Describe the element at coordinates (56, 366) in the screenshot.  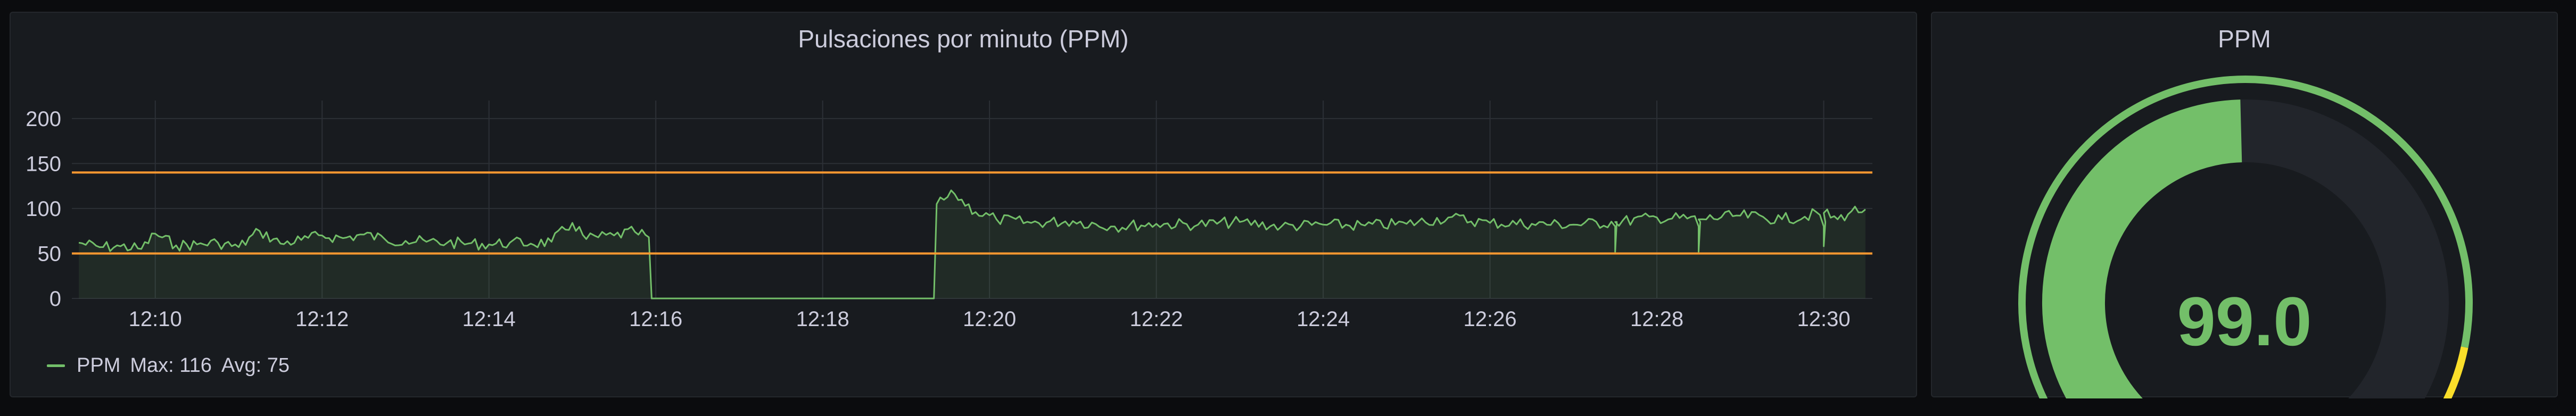
I see `legend-series-swatch` at that location.